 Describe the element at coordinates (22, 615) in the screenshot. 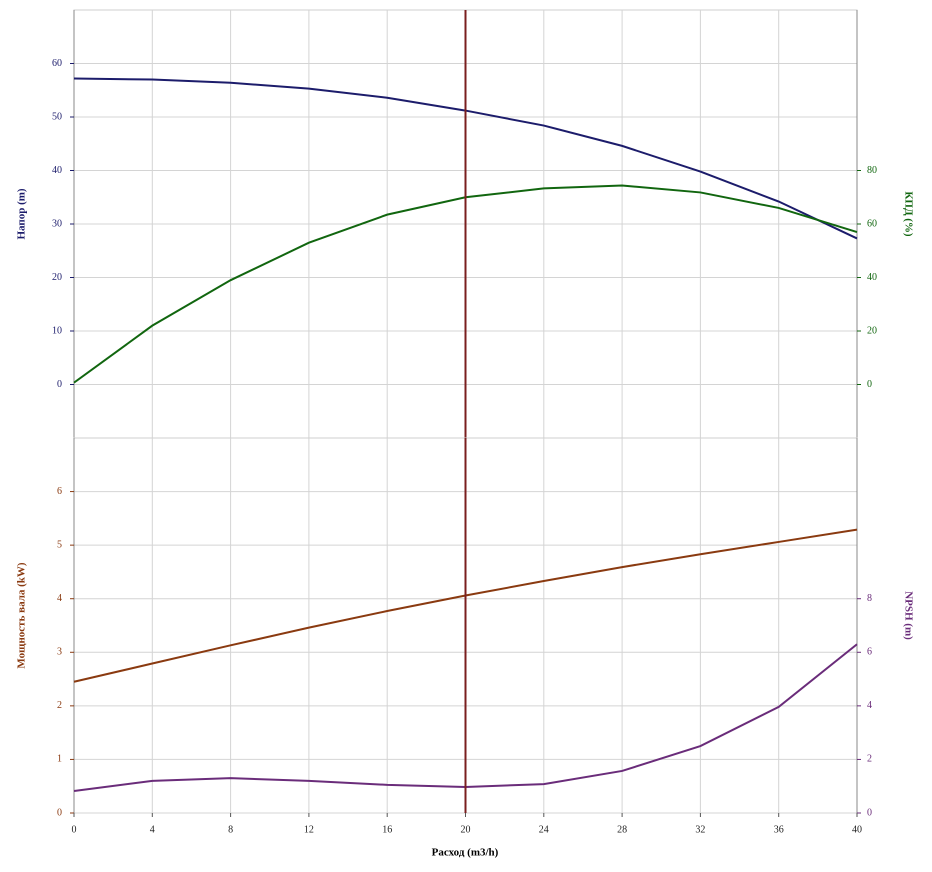

I see `y-axis-label: Мощность вала (kW)` at that location.